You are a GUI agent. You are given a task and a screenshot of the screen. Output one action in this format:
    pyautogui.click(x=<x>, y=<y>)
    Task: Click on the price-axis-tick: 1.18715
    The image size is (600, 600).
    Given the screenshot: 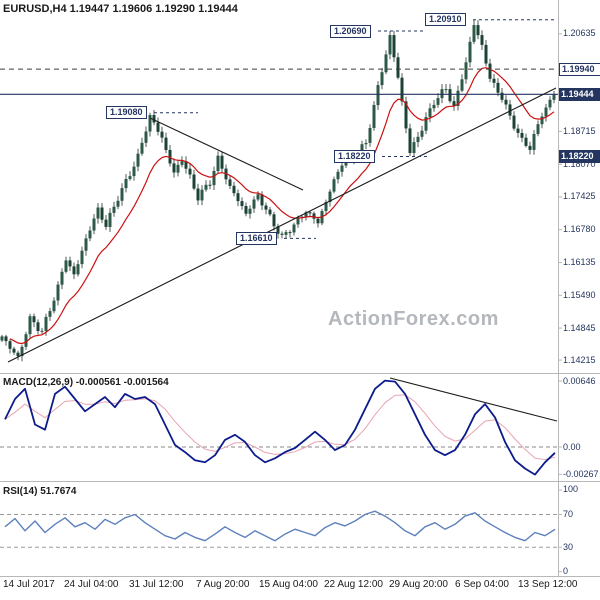 What is the action you would take?
    pyautogui.click(x=579, y=130)
    